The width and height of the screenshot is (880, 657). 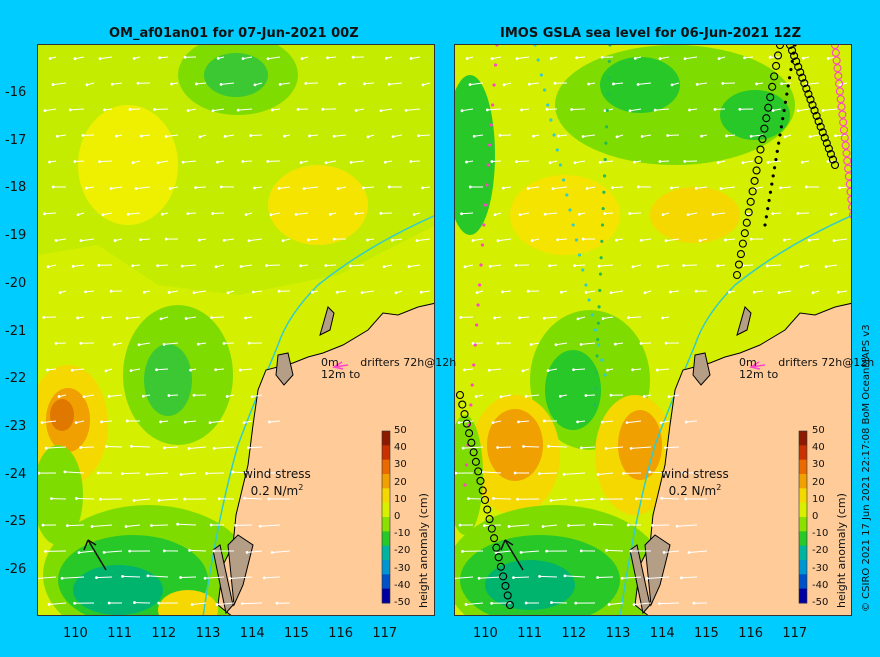 I want to click on left-panel-title: OM_af01an01 for 07-Jun-2021 00Z, so click(x=234, y=33).